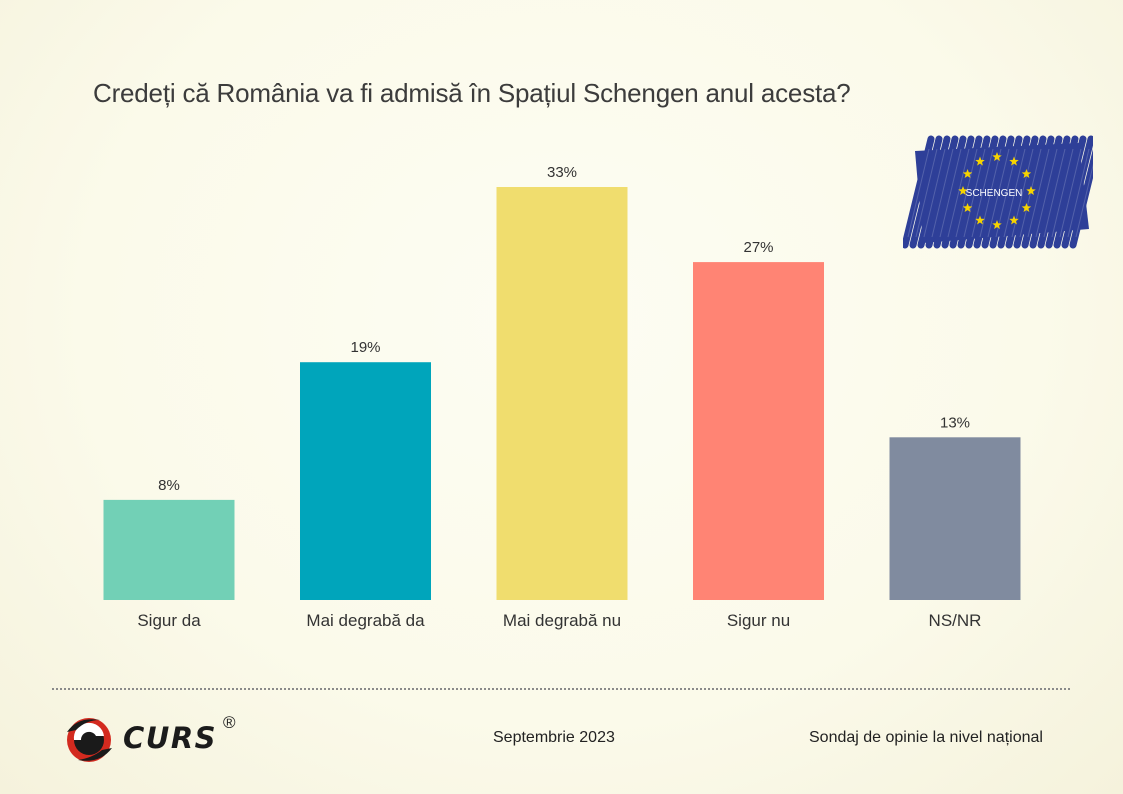 The image size is (1123, 794). Describe the element at coordinates (554, 737) in the screenshot. I see `footer-date: Septembrie 2023` at that location.